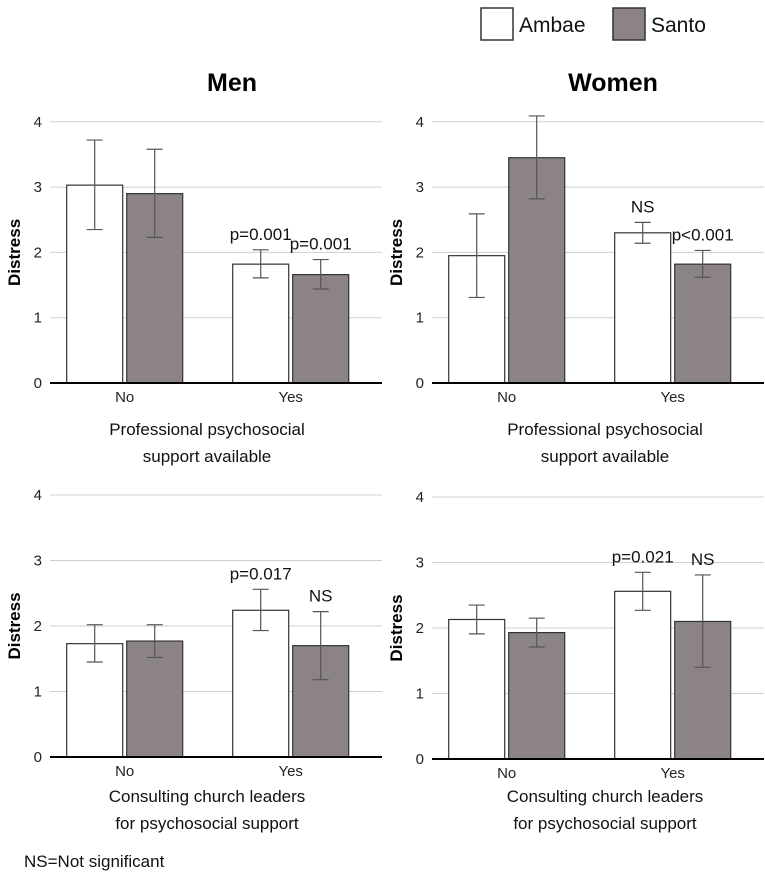  I want to click on panel3-ylabel: Distress, so click(14, 625).